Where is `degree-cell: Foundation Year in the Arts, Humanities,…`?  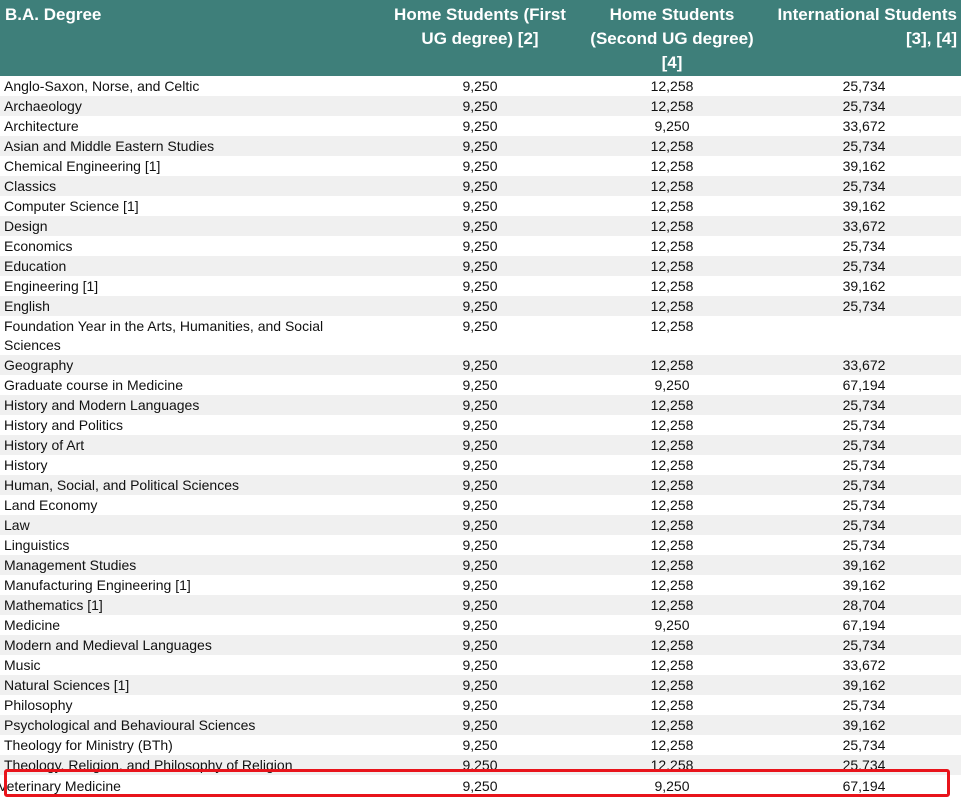
degree-cell: Foundation Year in the Arts, Humanities,… is located at coordinates (164, 335).